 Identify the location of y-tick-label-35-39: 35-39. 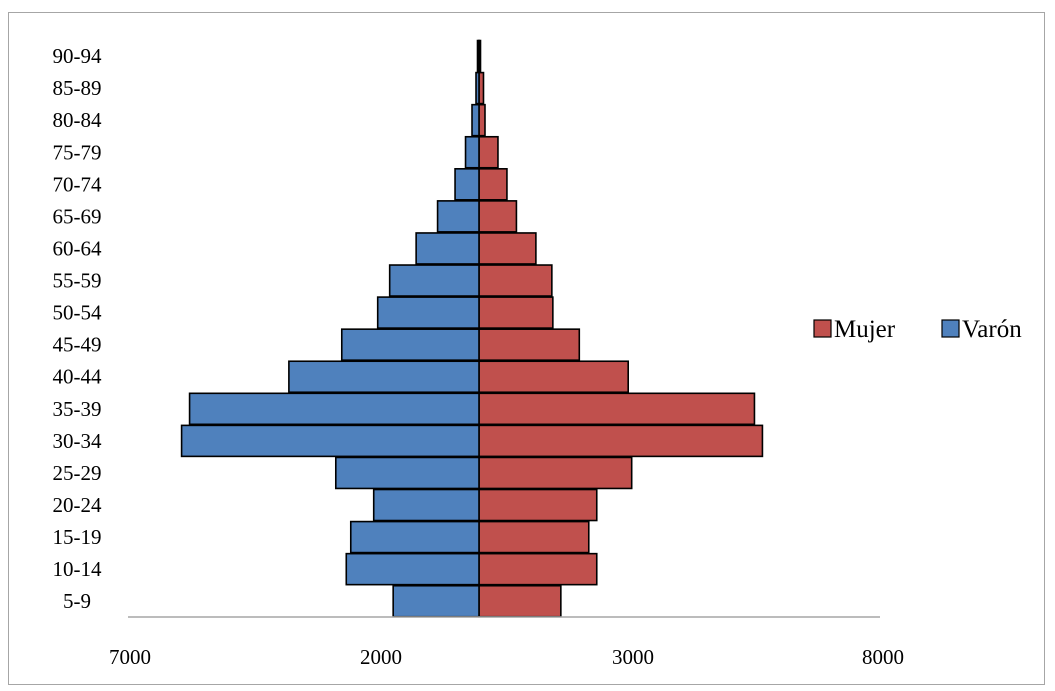
(77, 409).